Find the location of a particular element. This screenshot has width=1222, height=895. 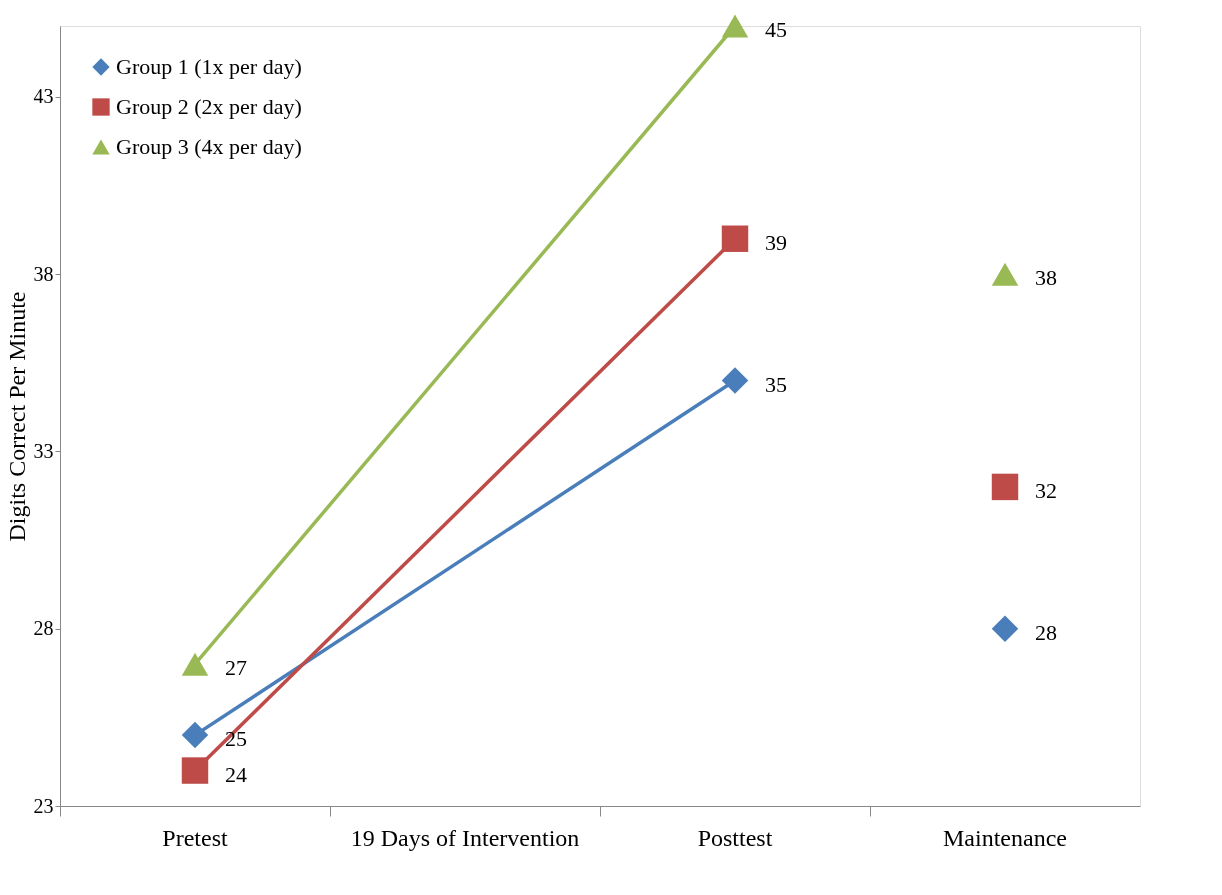

y-tick-label: 33 is located at coordinates (43, 450).